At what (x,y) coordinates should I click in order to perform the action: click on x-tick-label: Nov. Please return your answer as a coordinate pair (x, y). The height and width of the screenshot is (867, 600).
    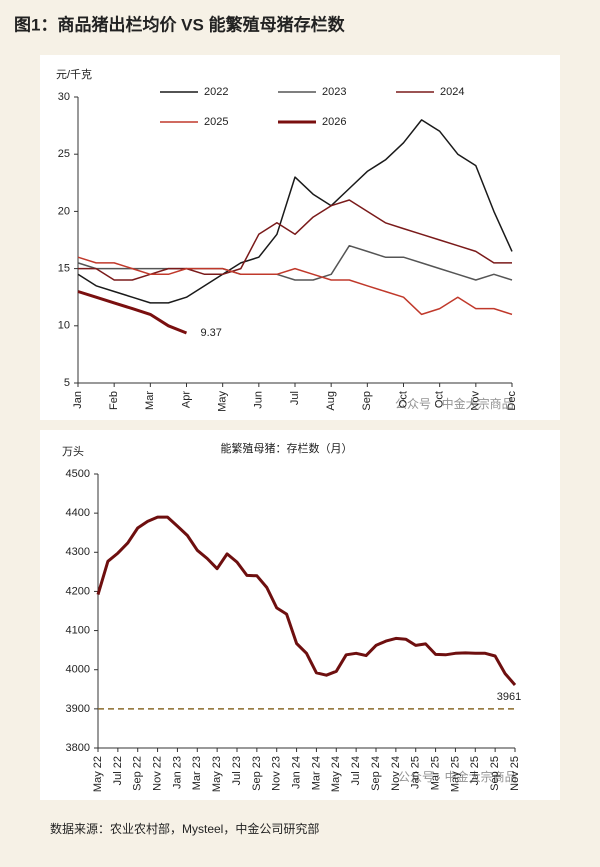
    Looking at the image, I should click on (476, 401).